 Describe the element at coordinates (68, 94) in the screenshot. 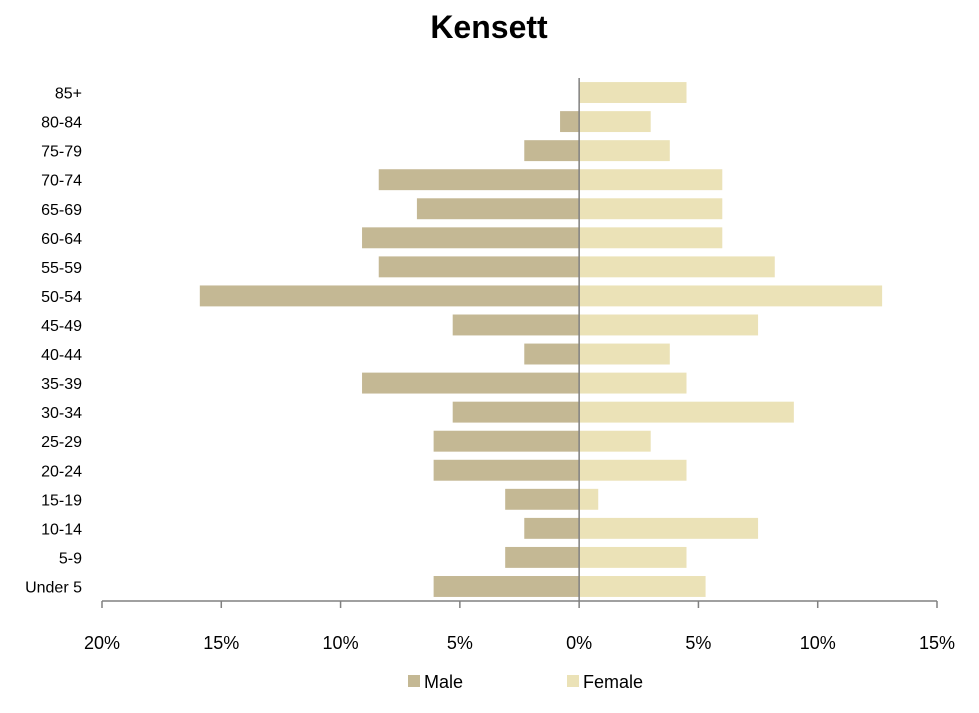

I see `category-label: 85+` at that location.